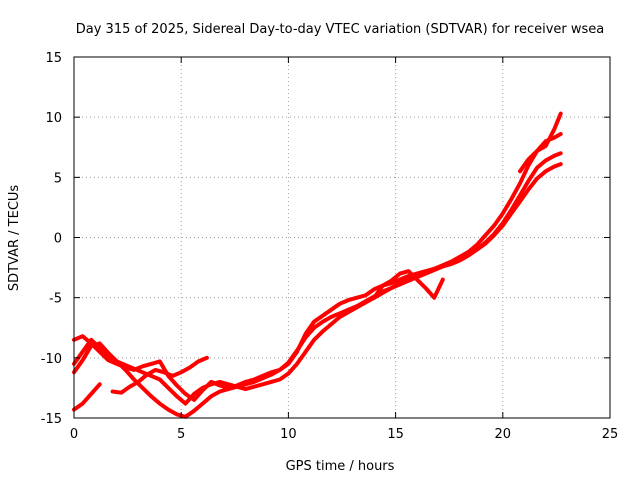 Image resolution: width=640 pixels, height=480 pixels. What do you see at coordinates (395, 434) in the screenshot?
I see `x-tick-label-3: 15` at bounding box center [395, 434].